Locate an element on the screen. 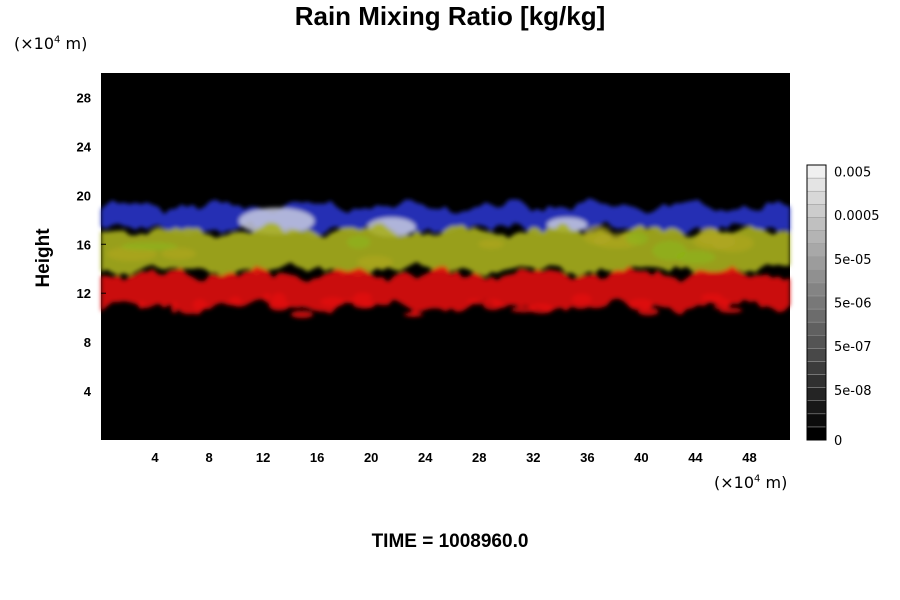  y-tick-label-4: 4 is located at coordinates (88, 391).